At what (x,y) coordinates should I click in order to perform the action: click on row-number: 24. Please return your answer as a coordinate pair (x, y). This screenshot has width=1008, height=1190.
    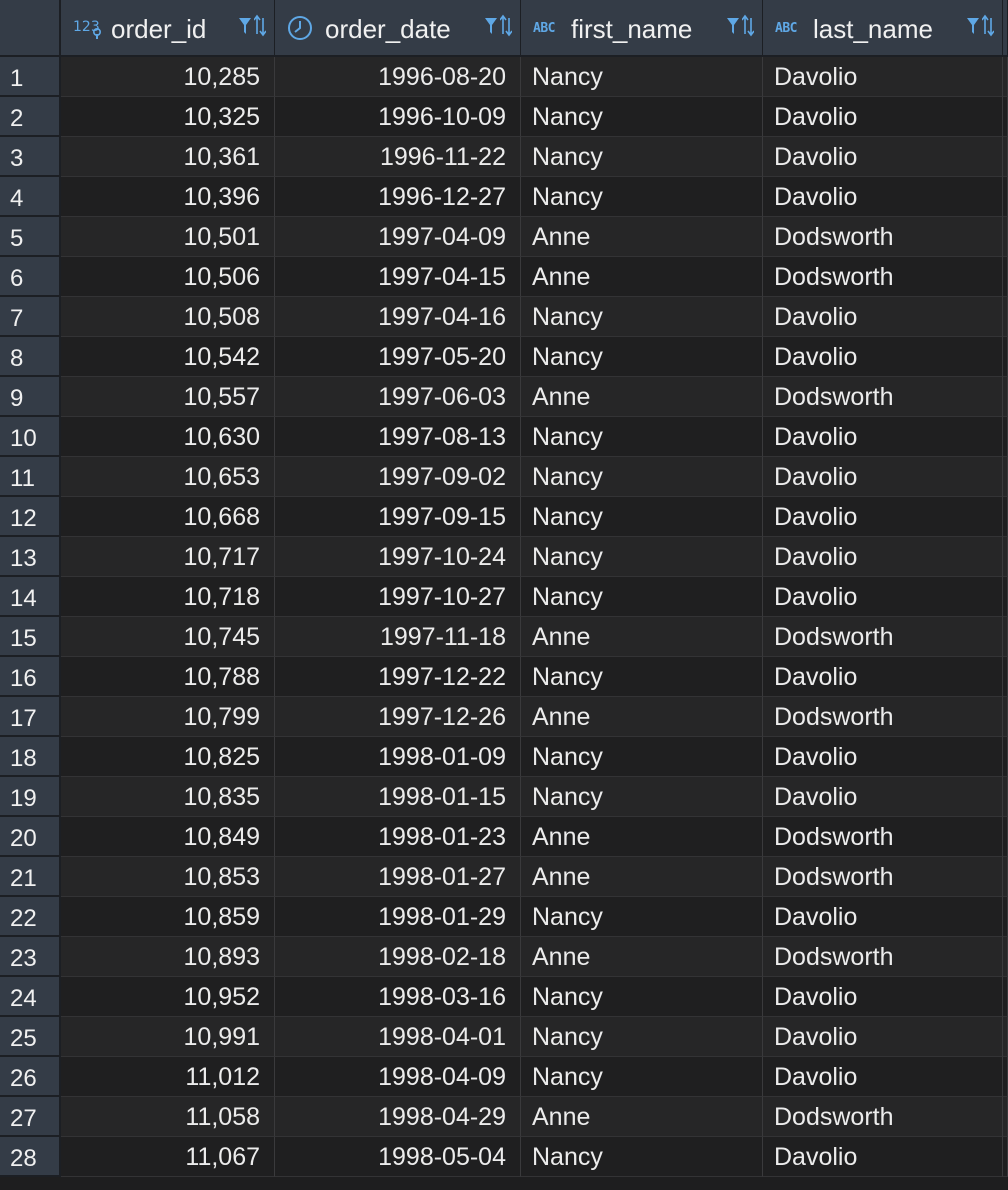
    Looking at the image, I should click on (30, 997).